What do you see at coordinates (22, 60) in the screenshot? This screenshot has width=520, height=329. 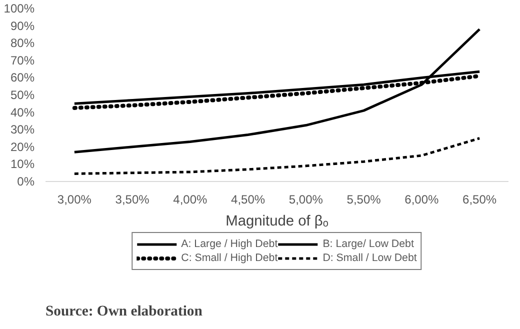 I see `y-tick-label: 70%` at bounding box center [22, 60].